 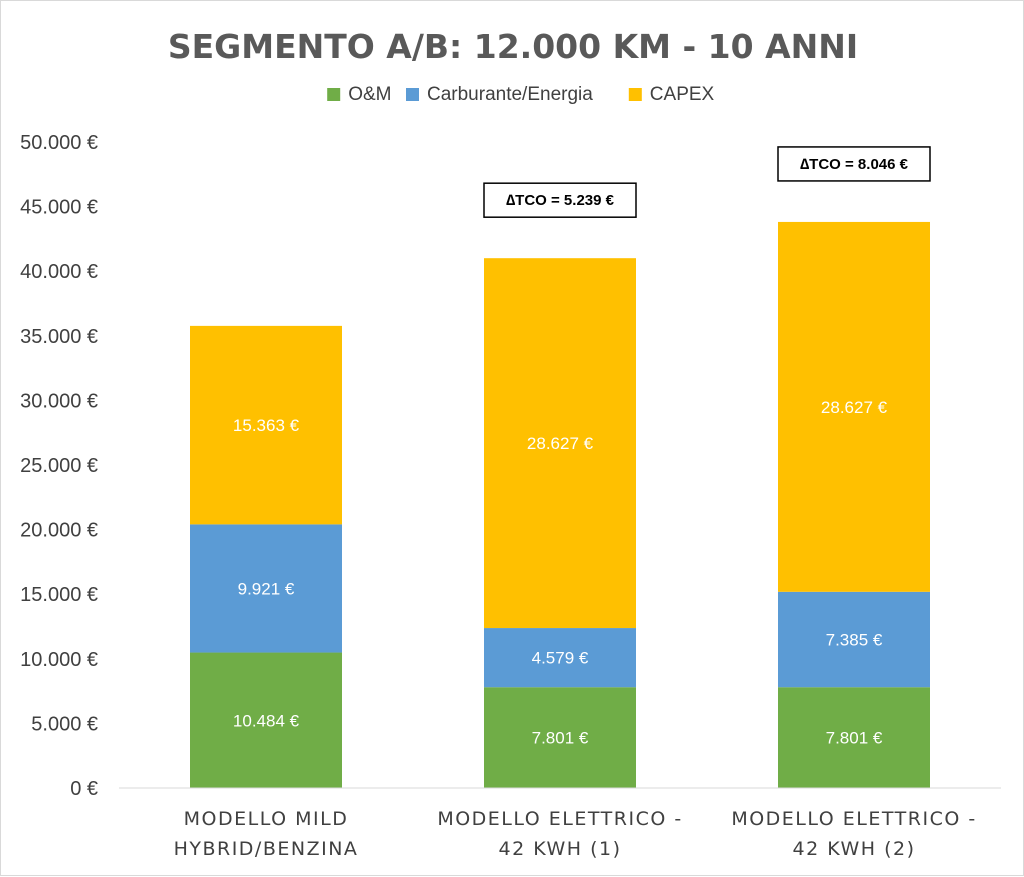 I want to click on legend-label-1: Carburante/Energia, so click(x=510, y=94).